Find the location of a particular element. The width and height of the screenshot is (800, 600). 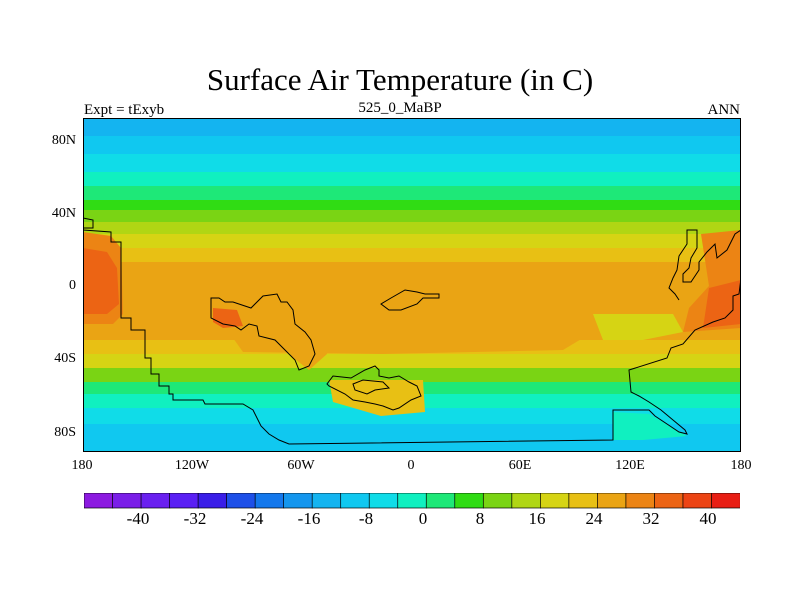

lon-label-180w: 180 is located at coordinates (82, 465).